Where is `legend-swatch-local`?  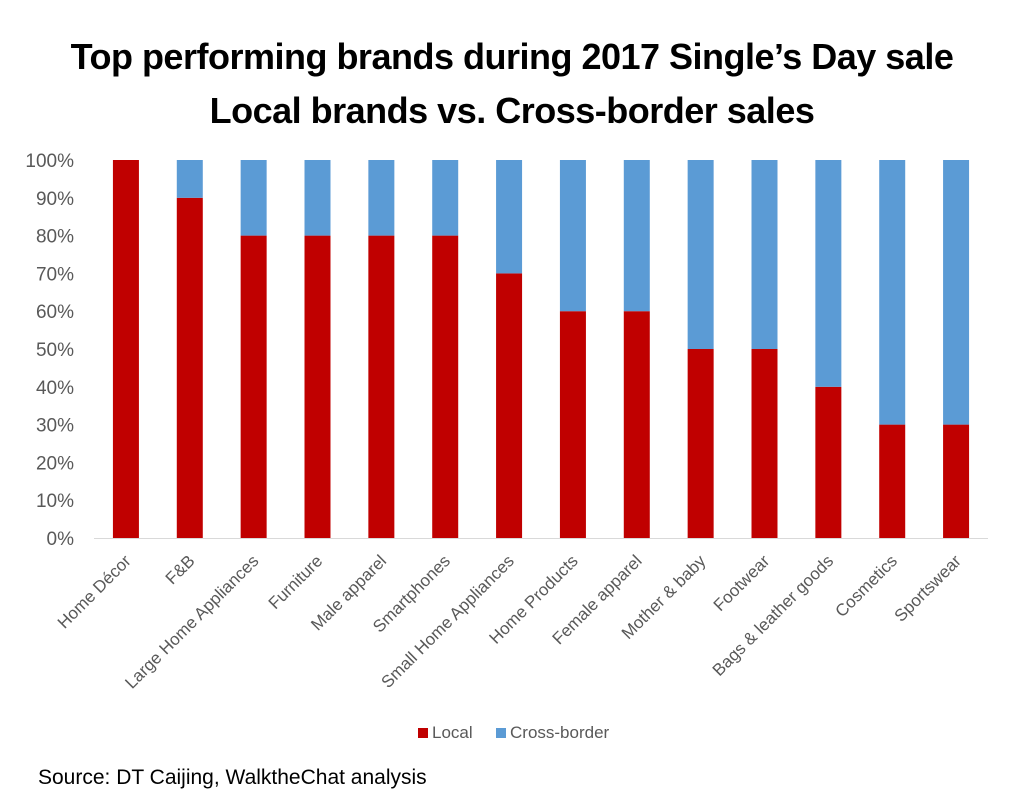
legend-swatch-local is located at coordinates (423, 733).